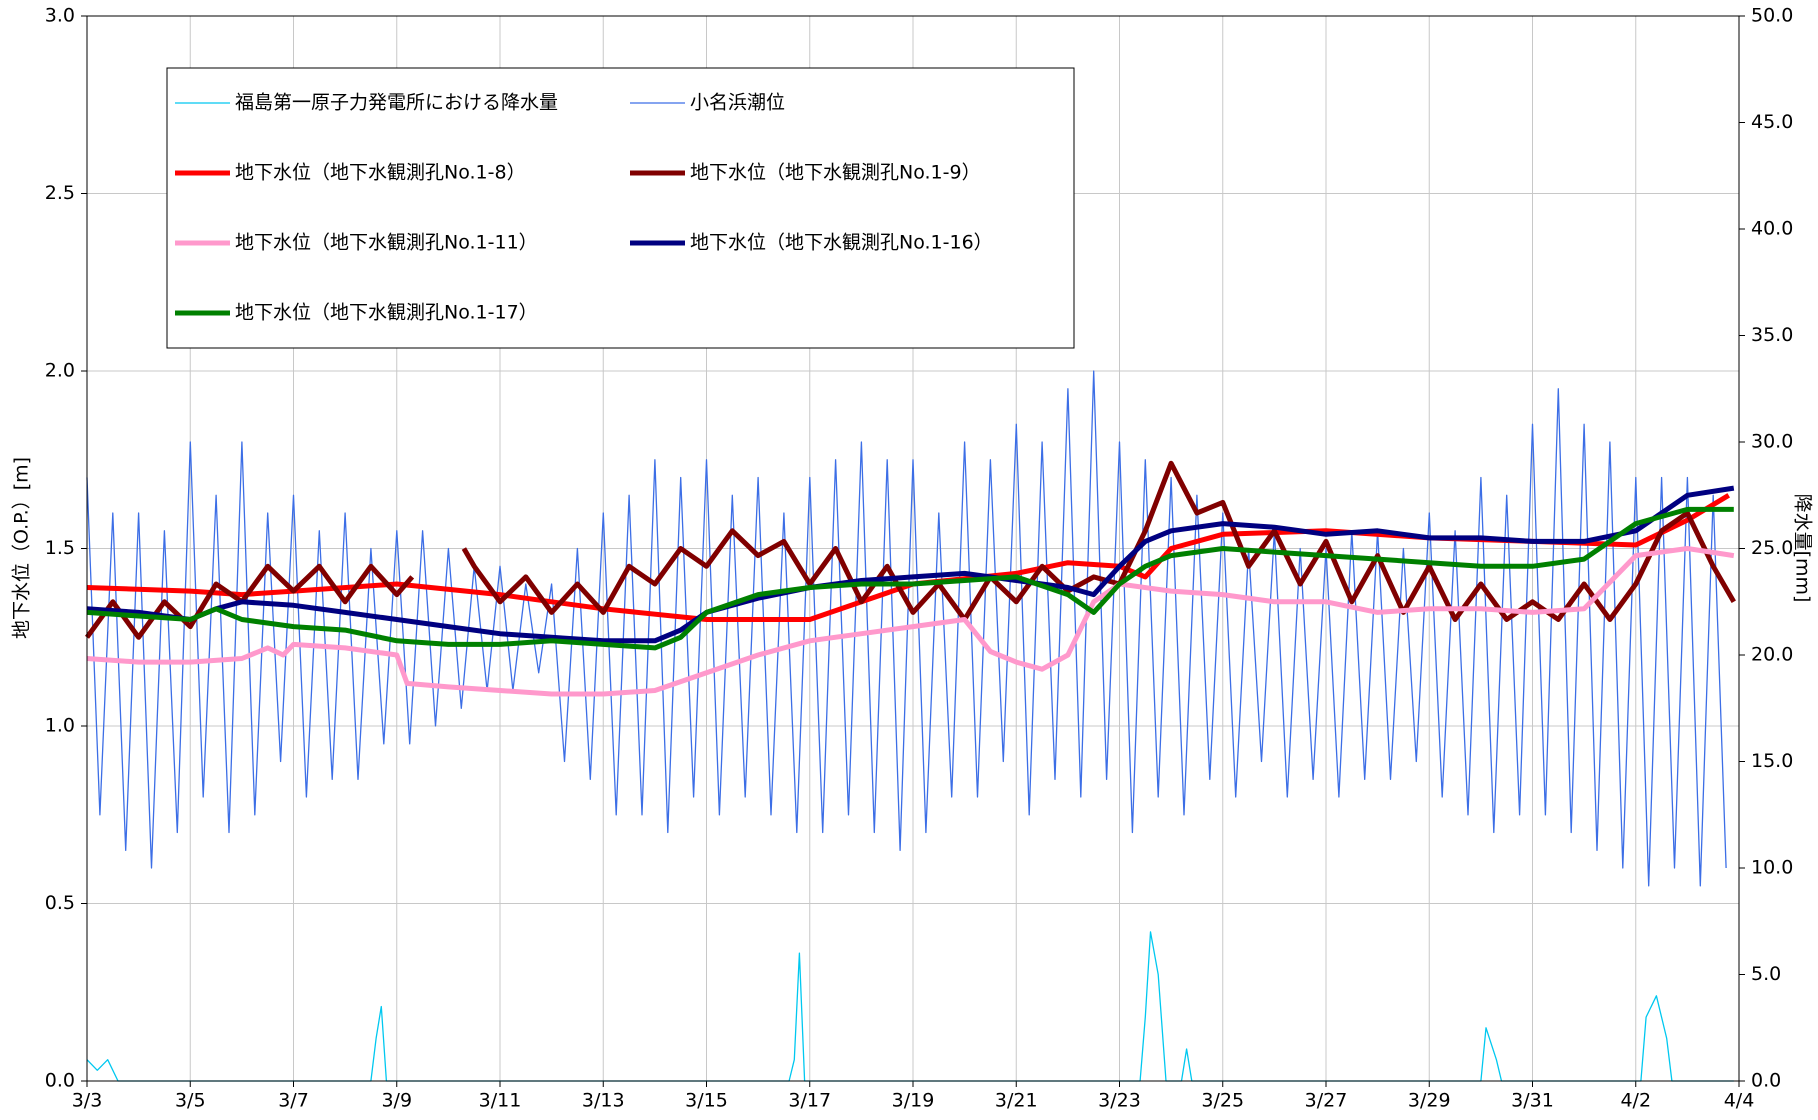 The image size is (1818, 1120). Describe the element at coordinates (60, 548) in the screenshot. I see `y-tick-label: 1.5` at that location.